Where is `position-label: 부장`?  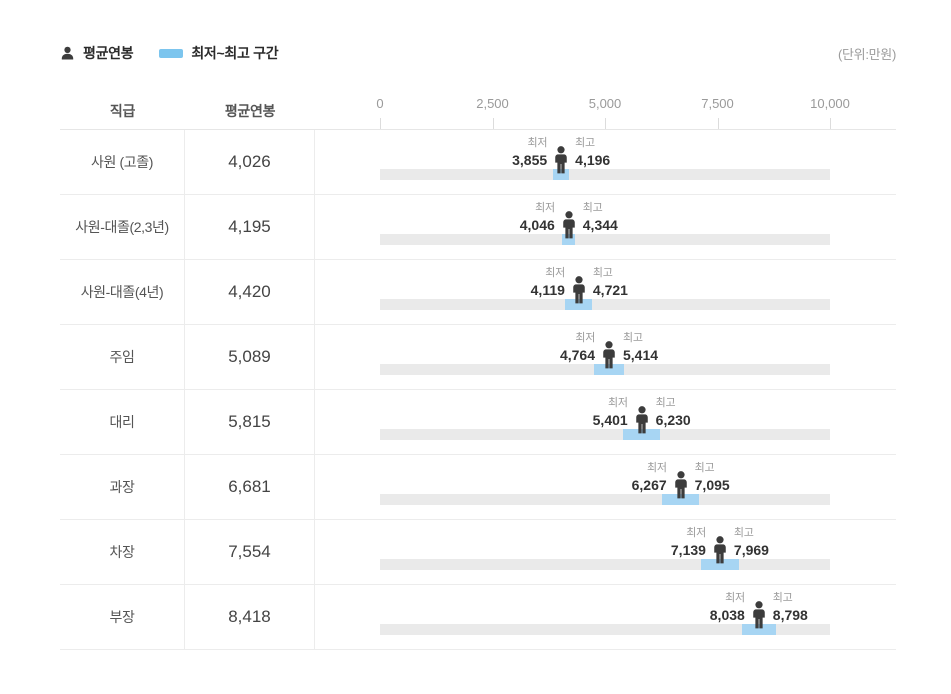 position-label: 부장 is located at coordinates (122, 617).